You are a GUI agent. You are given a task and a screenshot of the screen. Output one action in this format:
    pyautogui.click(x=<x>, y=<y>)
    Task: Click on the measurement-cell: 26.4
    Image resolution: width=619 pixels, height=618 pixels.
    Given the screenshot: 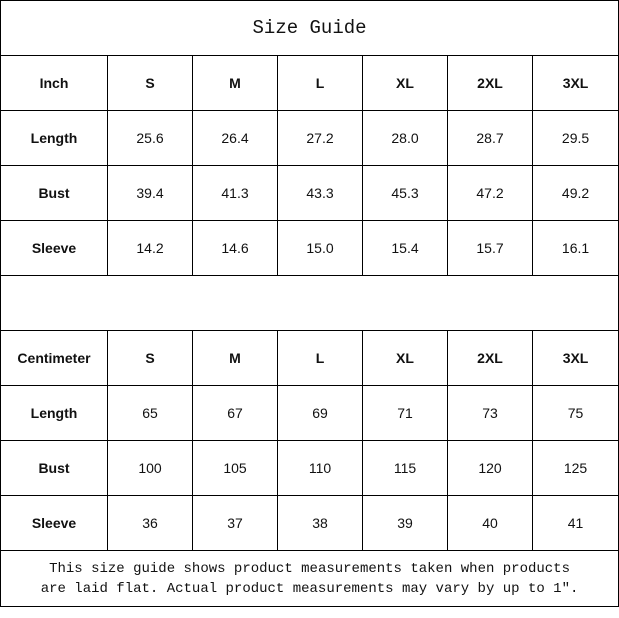 What is the action you would take?
    pyautogui.click(x=235, y=138)
    